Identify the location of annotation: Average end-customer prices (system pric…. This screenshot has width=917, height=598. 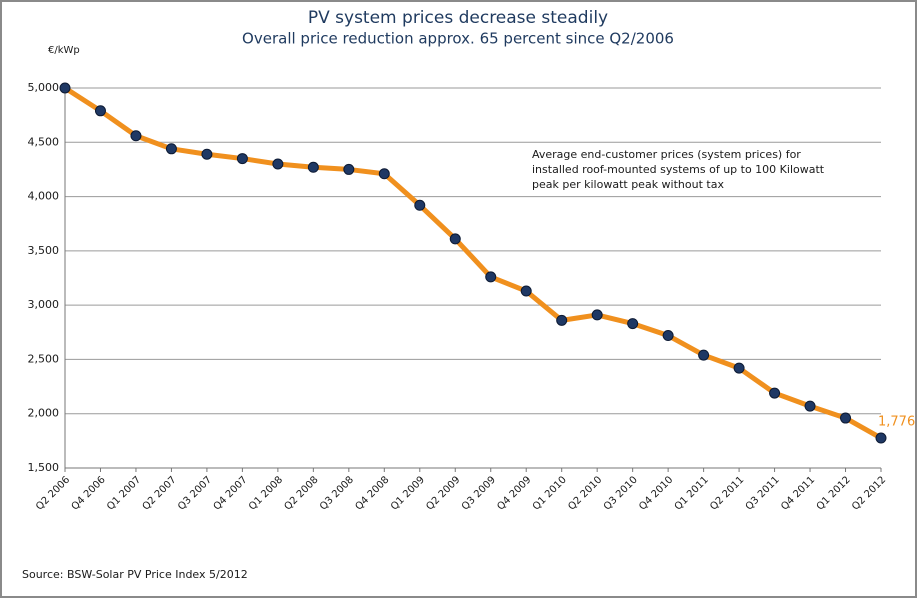
(666, 154).